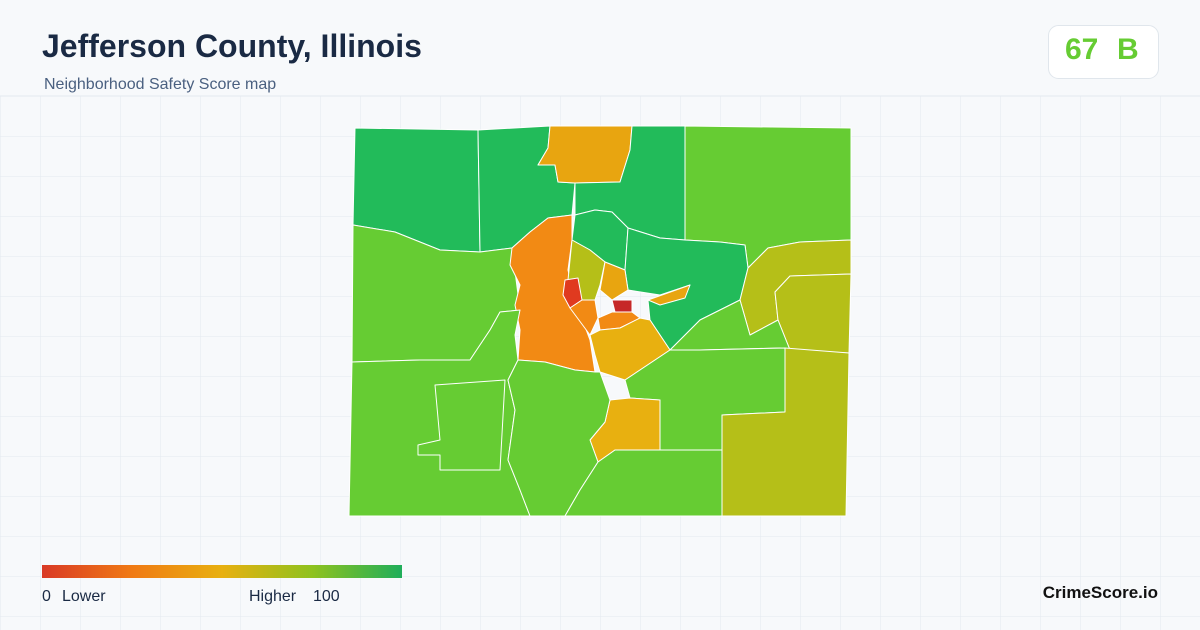 This screenshot has width=1200, height=630. I want to click on score-value: 67, so click(1082, 49).